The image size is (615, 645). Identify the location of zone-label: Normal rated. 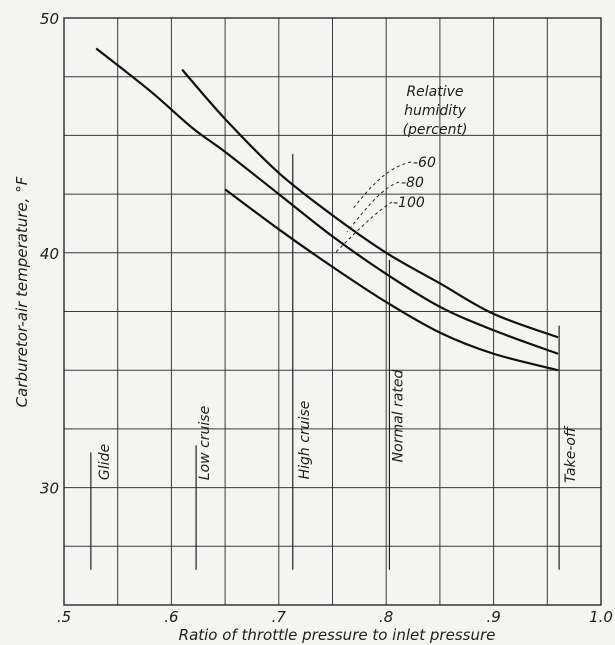
(398, 416).